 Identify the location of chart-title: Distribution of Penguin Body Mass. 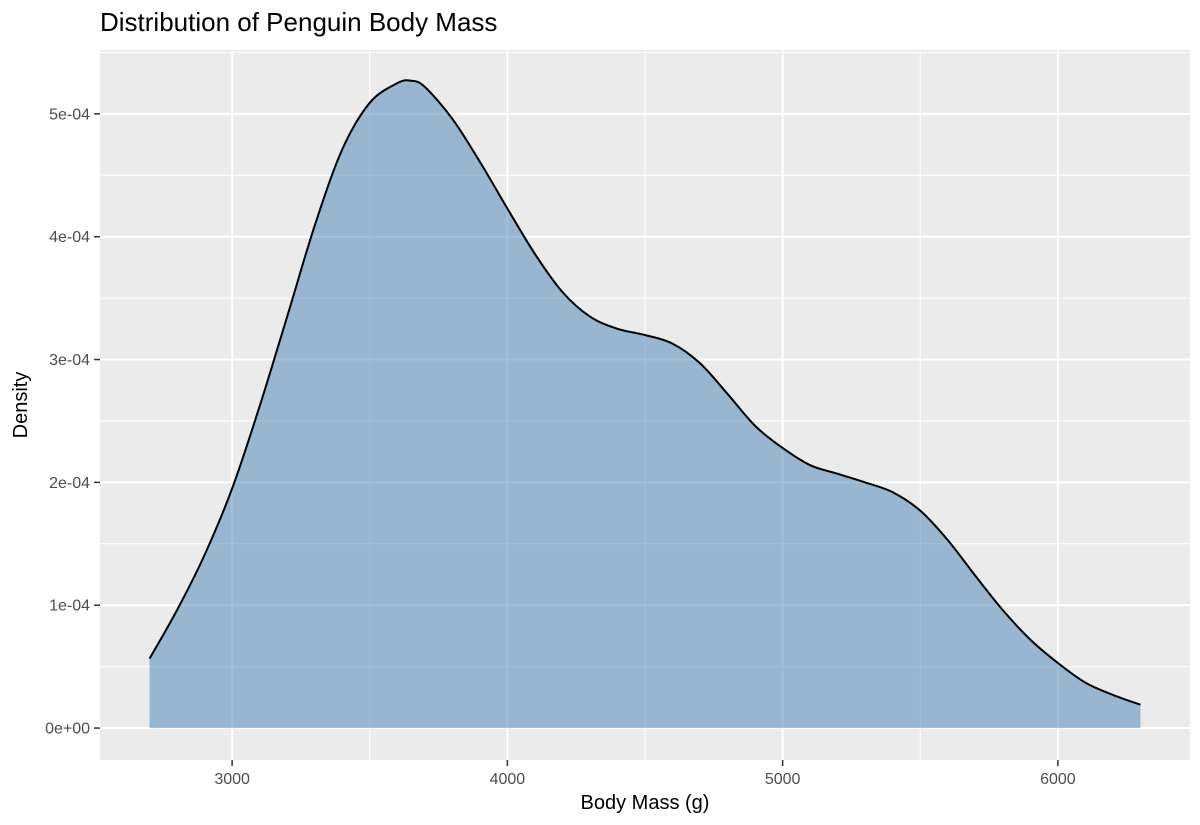
(298, 22).